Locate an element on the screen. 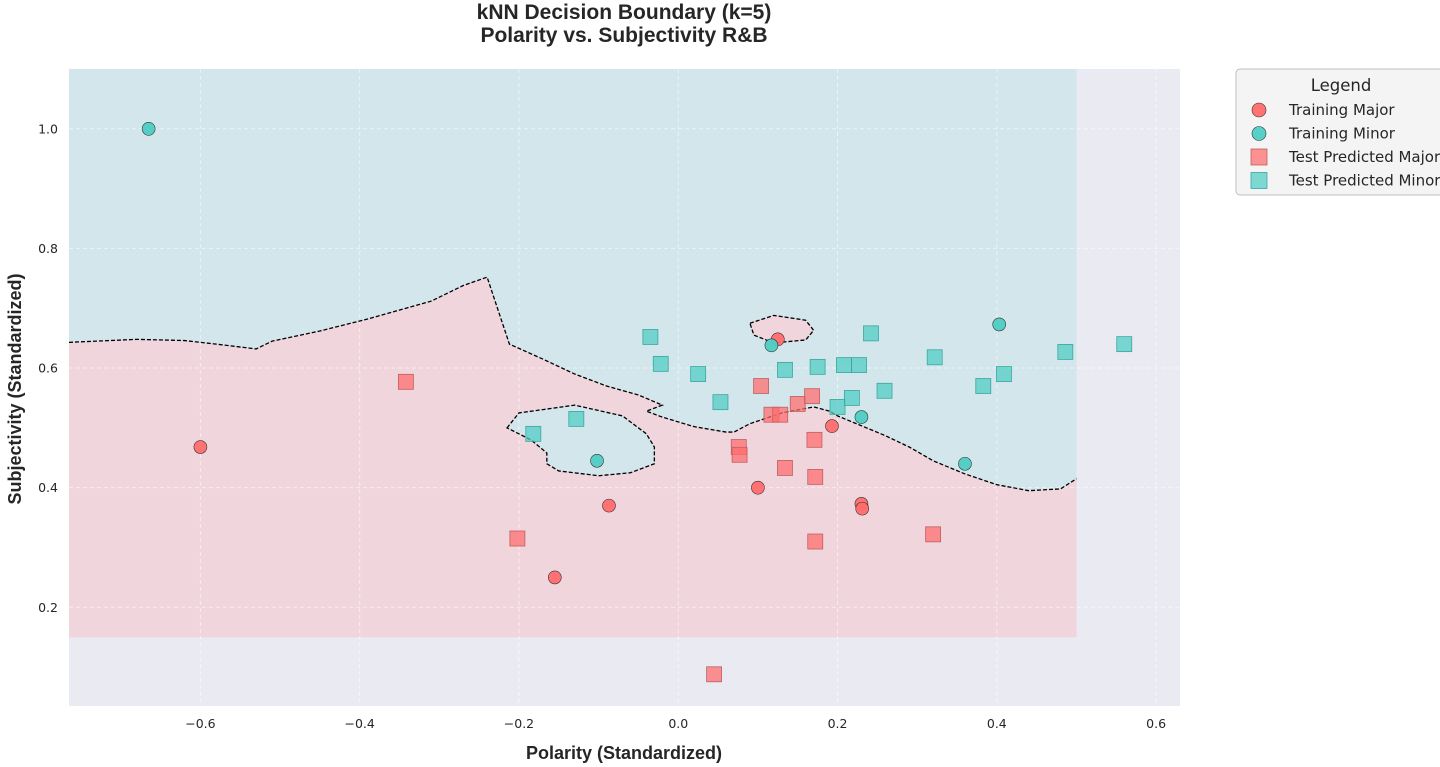  region-island-minor is located at coordinates (581, 440).